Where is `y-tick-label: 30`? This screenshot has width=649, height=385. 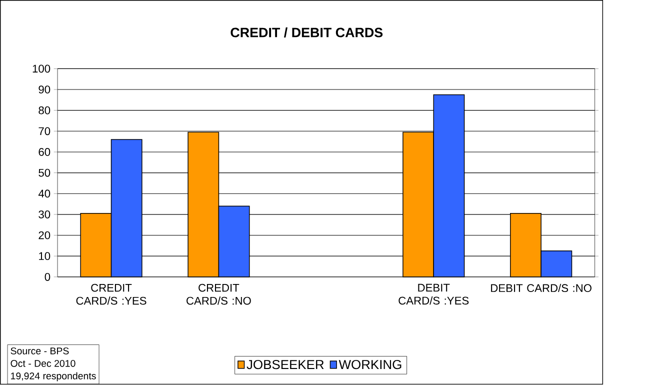 y-tick-label: 30 is located at coordinates (44, 214).